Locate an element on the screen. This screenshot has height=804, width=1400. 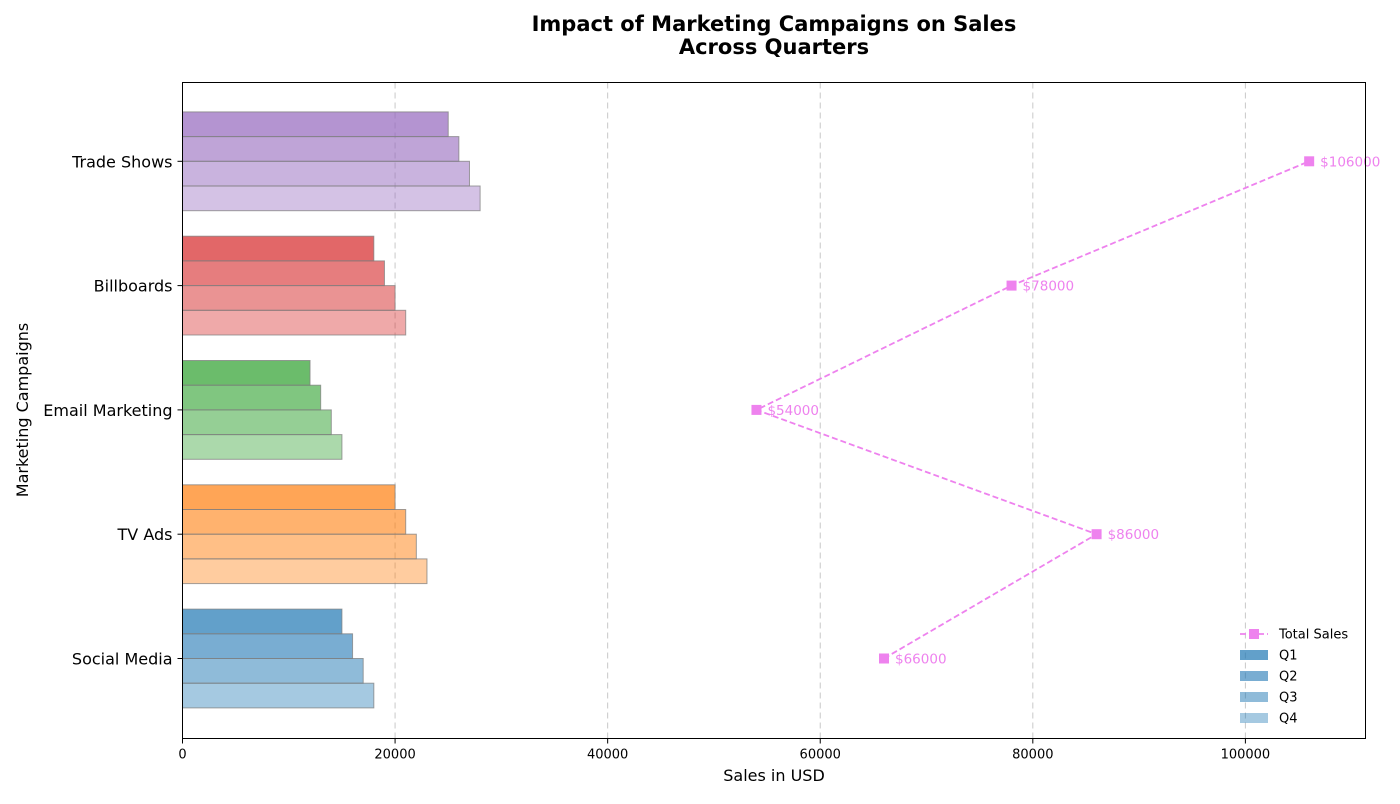
legend-marker-swatch is located at coordinates (1254, 634).